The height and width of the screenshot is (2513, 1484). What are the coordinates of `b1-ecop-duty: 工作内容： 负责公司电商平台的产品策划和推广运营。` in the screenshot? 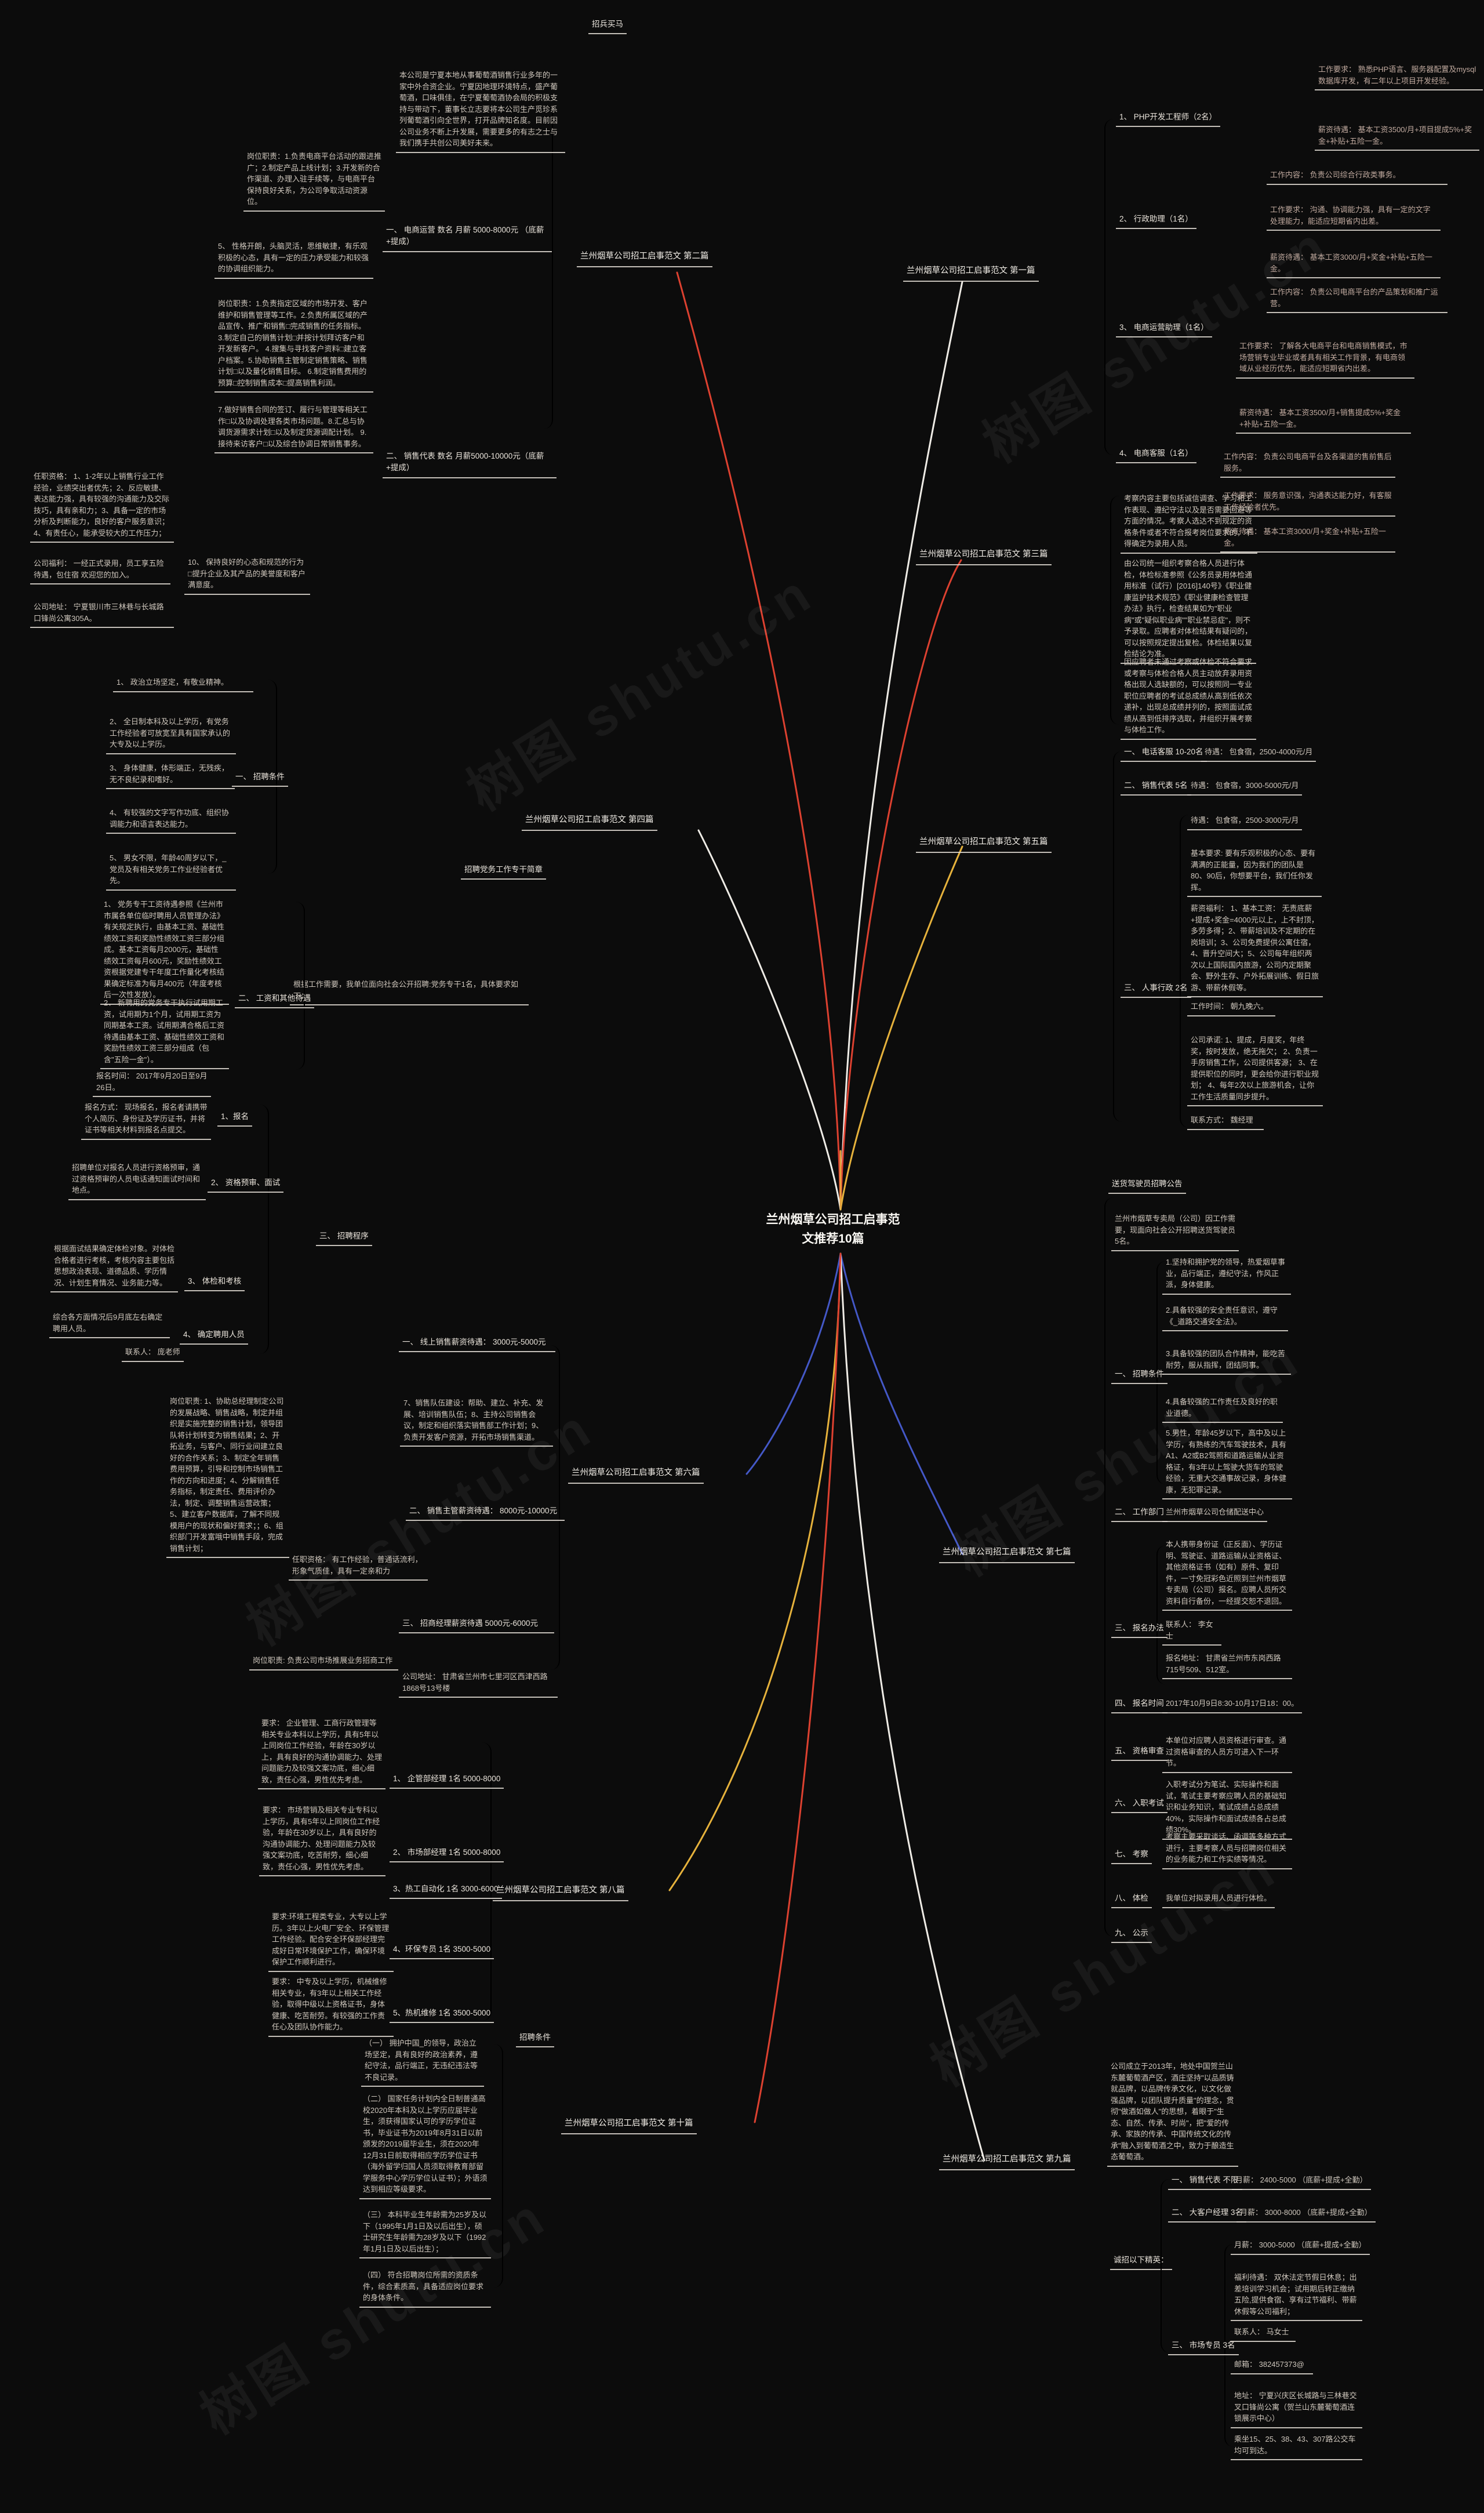 It's located at (1357, 299).